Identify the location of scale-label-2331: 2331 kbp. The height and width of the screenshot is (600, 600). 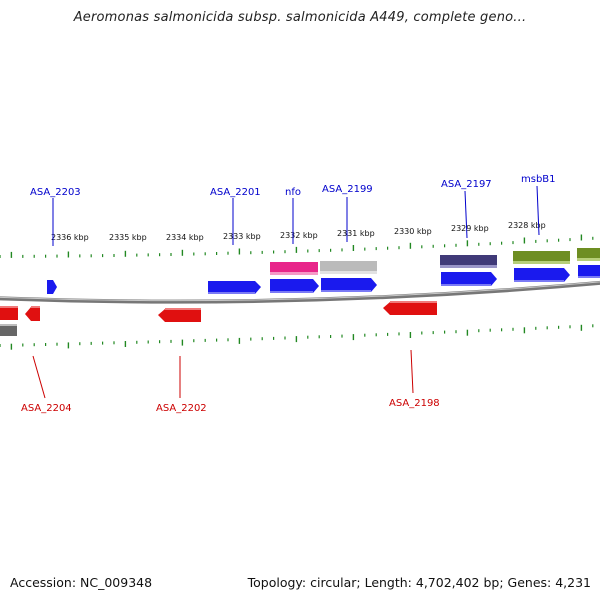
(356, 233).